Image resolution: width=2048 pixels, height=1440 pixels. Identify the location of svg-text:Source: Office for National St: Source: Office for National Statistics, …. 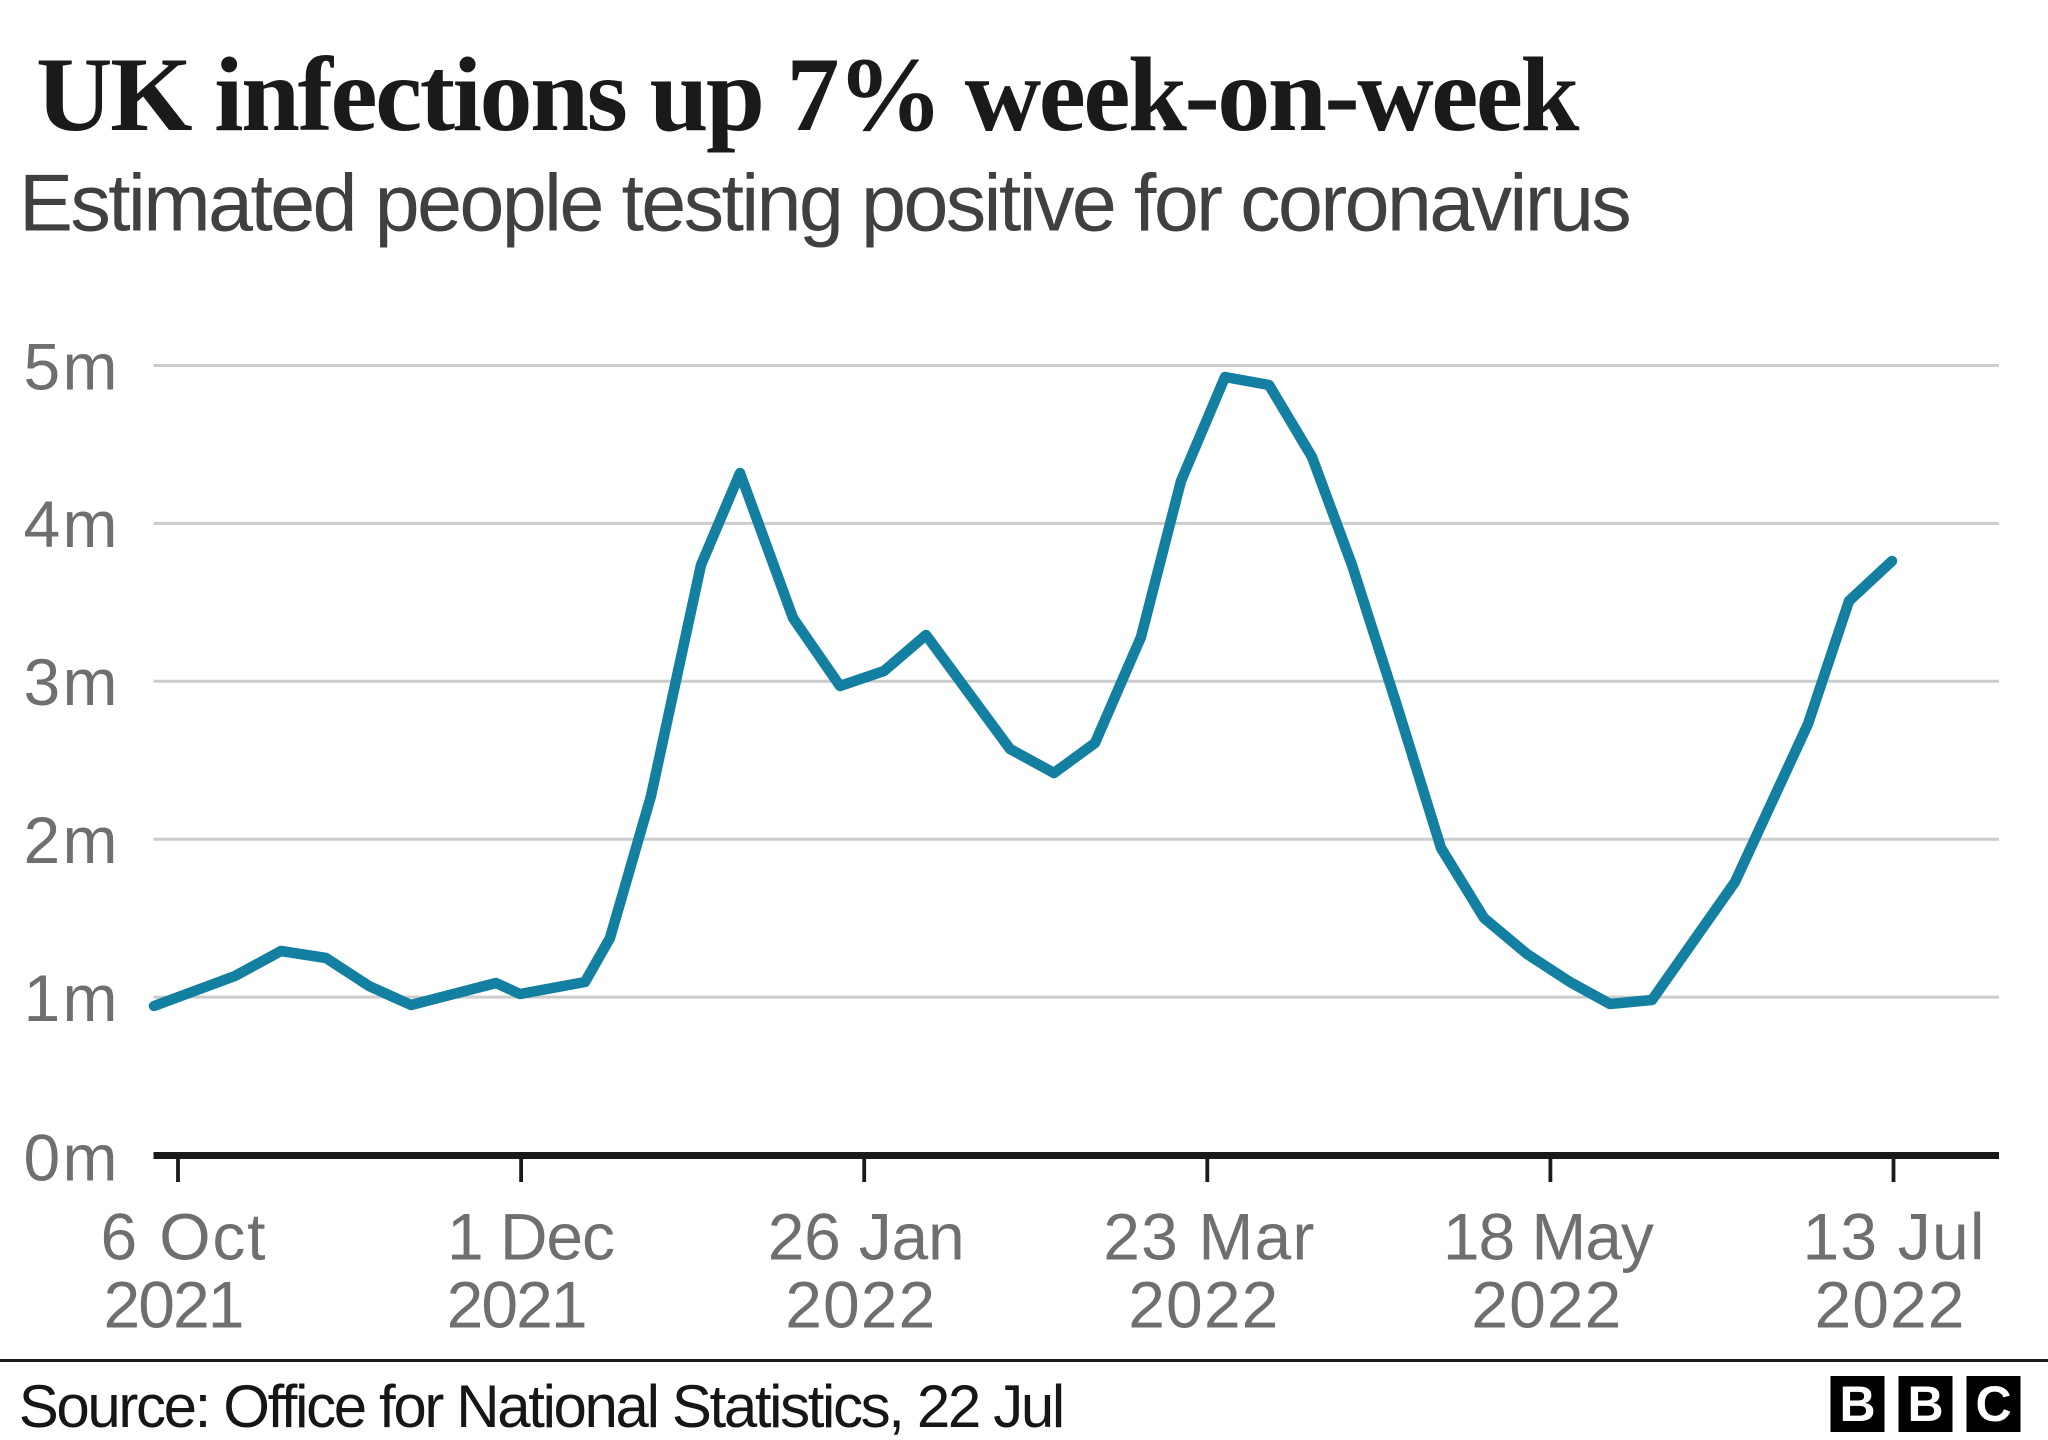
(541, 1406).